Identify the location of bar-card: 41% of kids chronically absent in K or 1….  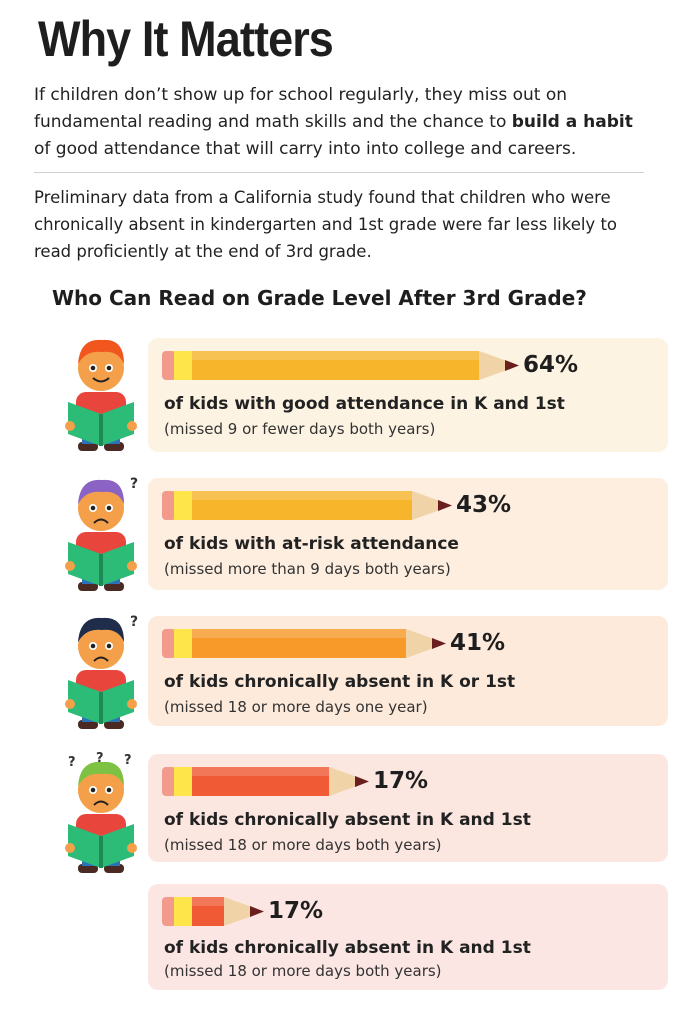
(408, 671).